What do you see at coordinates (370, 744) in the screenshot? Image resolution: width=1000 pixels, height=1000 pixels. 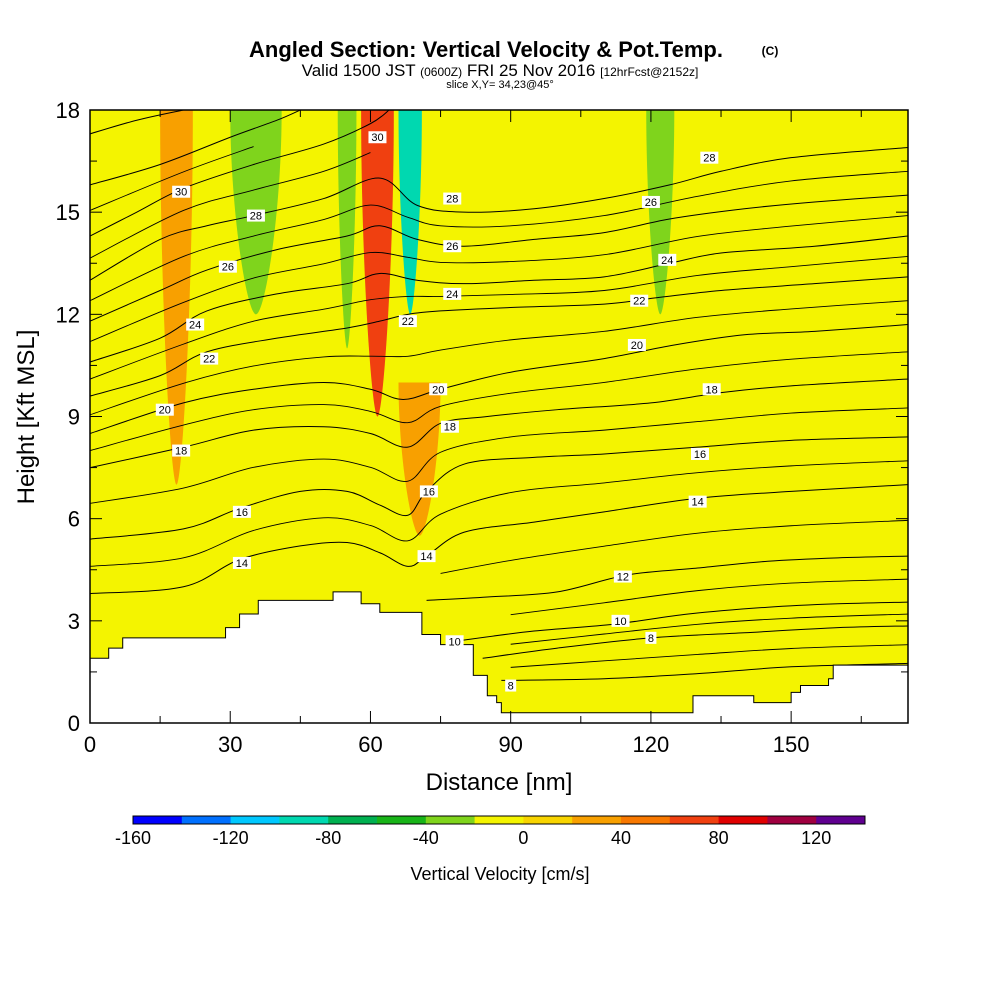 I see `x-tick-label: 60` at bounding box center [370, 744].